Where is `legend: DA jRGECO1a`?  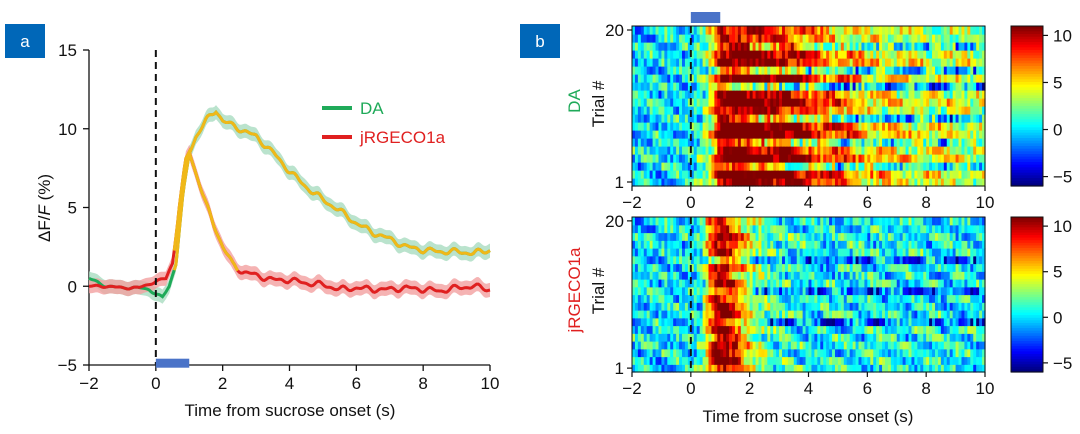 legend: DA jRGECO1a is located at coordinates (384, 123).